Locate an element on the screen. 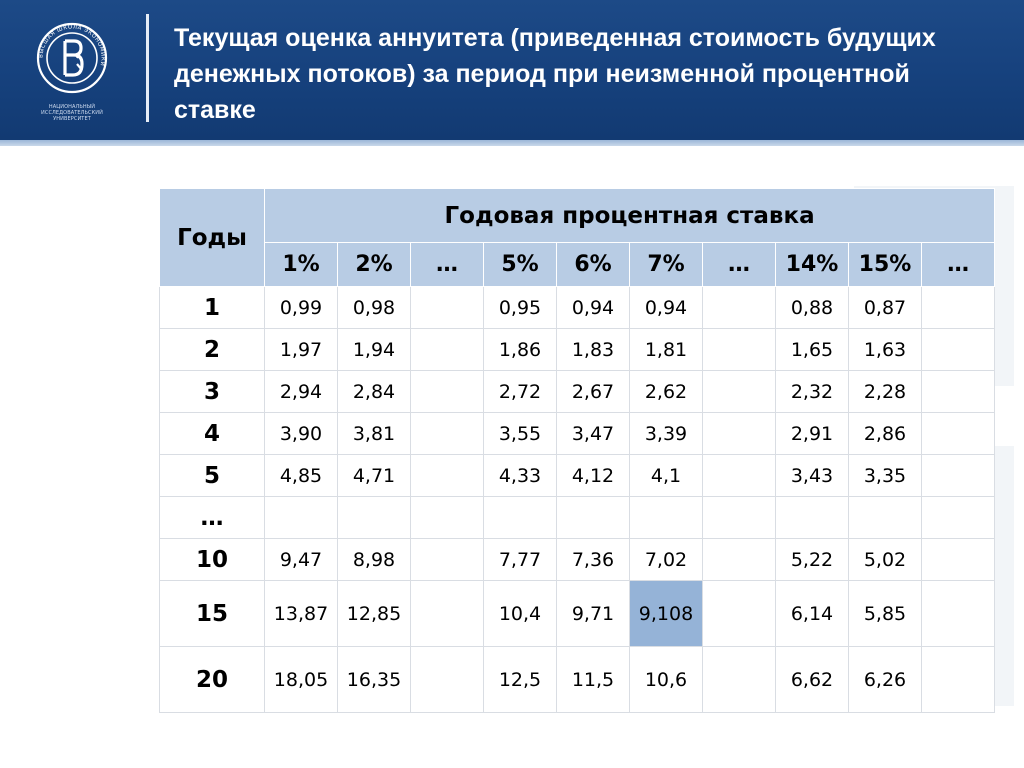 The height and width of the screenshot is (768, 1024). value-cell: 7,77 is located at coordinates (520, 559).